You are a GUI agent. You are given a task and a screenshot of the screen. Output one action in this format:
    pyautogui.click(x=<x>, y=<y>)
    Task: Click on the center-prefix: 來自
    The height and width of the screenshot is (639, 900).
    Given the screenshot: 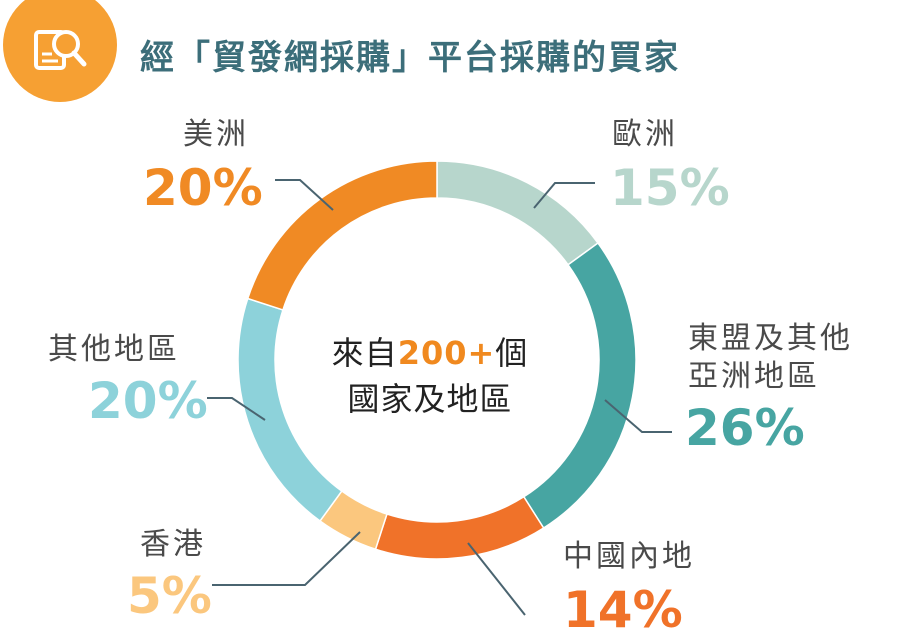 What is the action you would take?
    pyautogui.click(x=364, y=353)
    